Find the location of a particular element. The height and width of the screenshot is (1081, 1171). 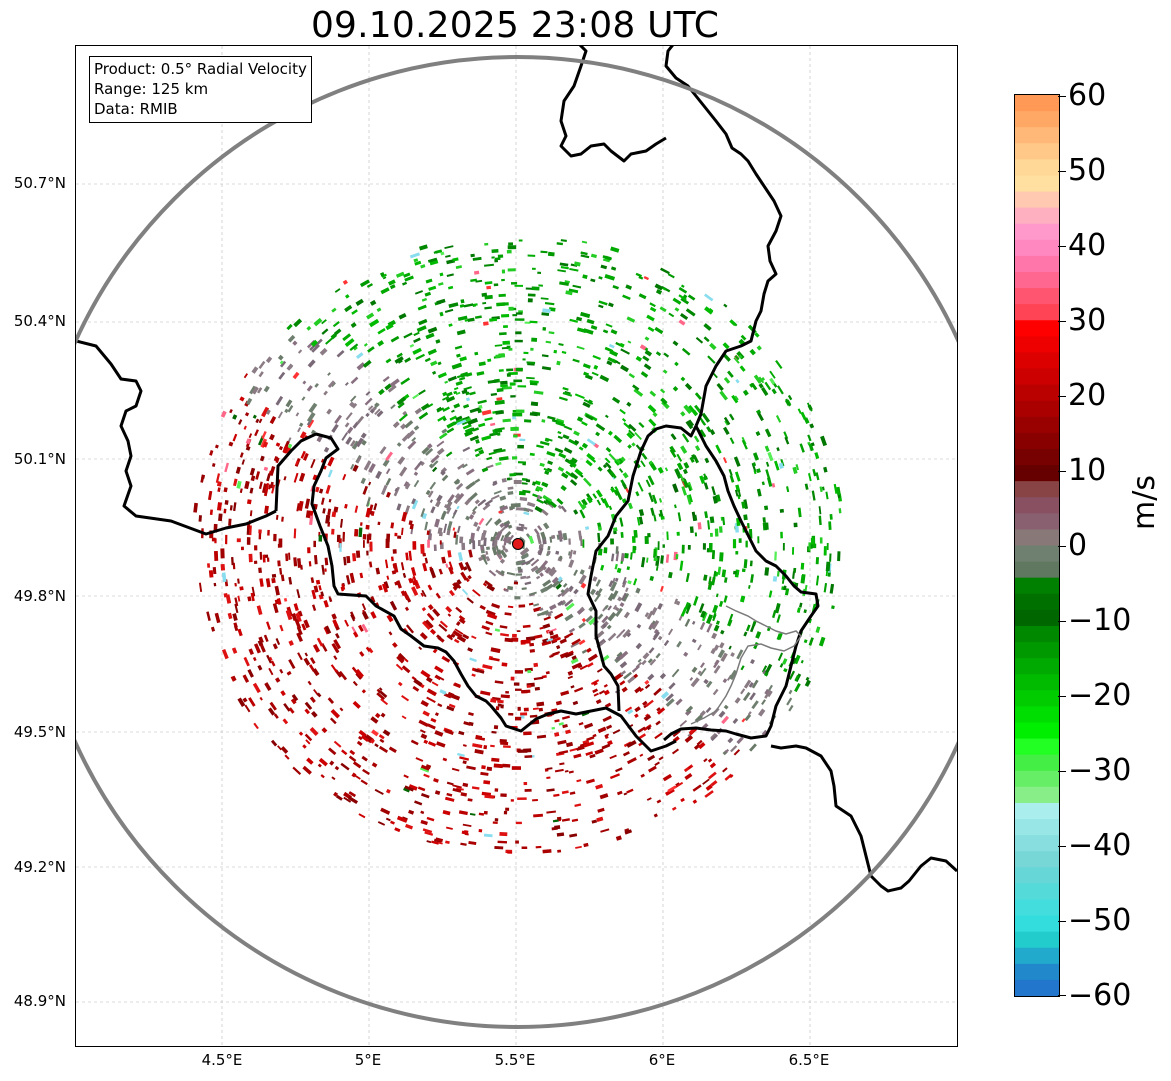

border-be-fr-ardennes is located at coordinates (475, 592).